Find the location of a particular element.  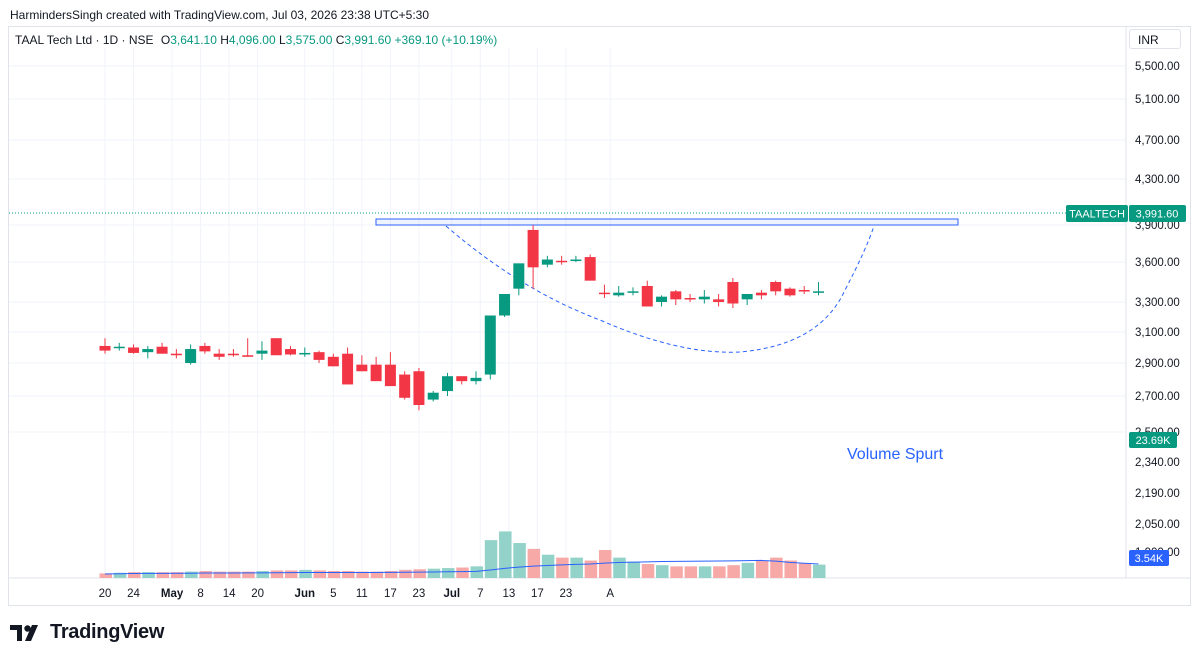

volume-tick-label: 2,190.00 is located at coordinates (1157, 494).